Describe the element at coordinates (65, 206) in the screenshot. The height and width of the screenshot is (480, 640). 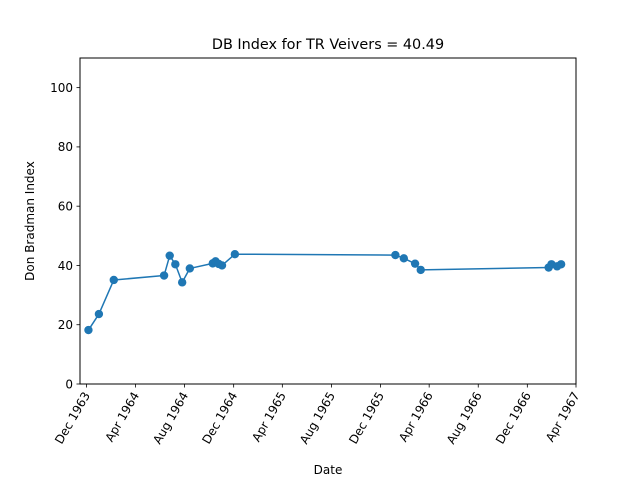
I see `y-tick-label: 60` at that location.